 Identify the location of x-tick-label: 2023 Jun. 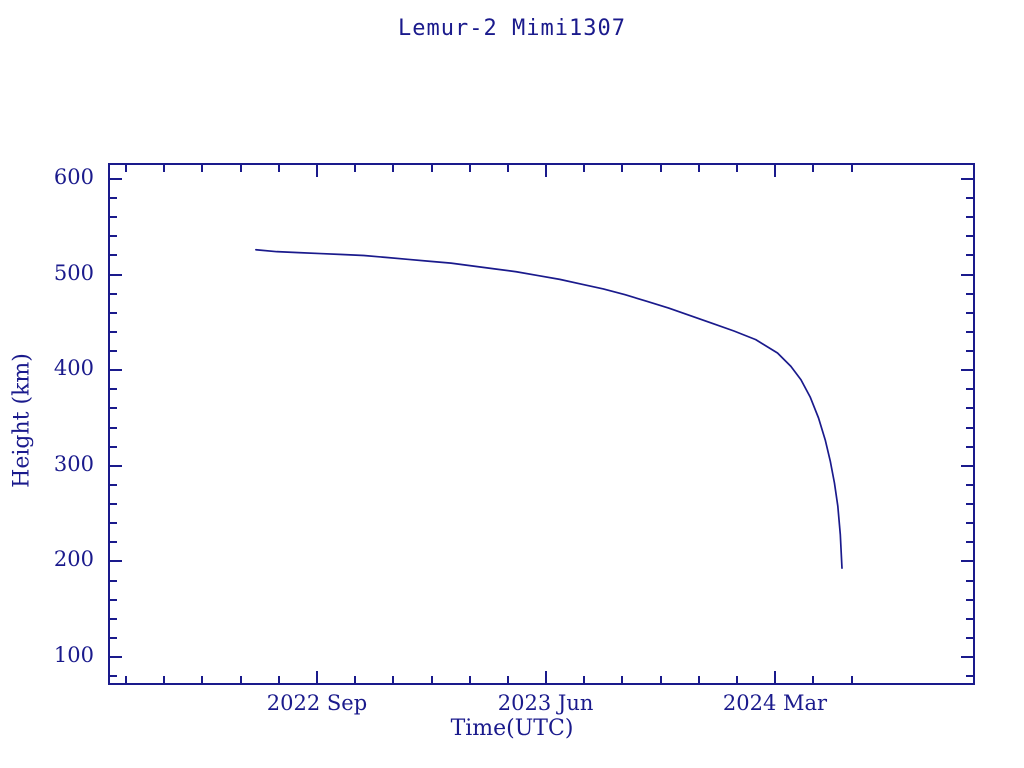
(545, 703).